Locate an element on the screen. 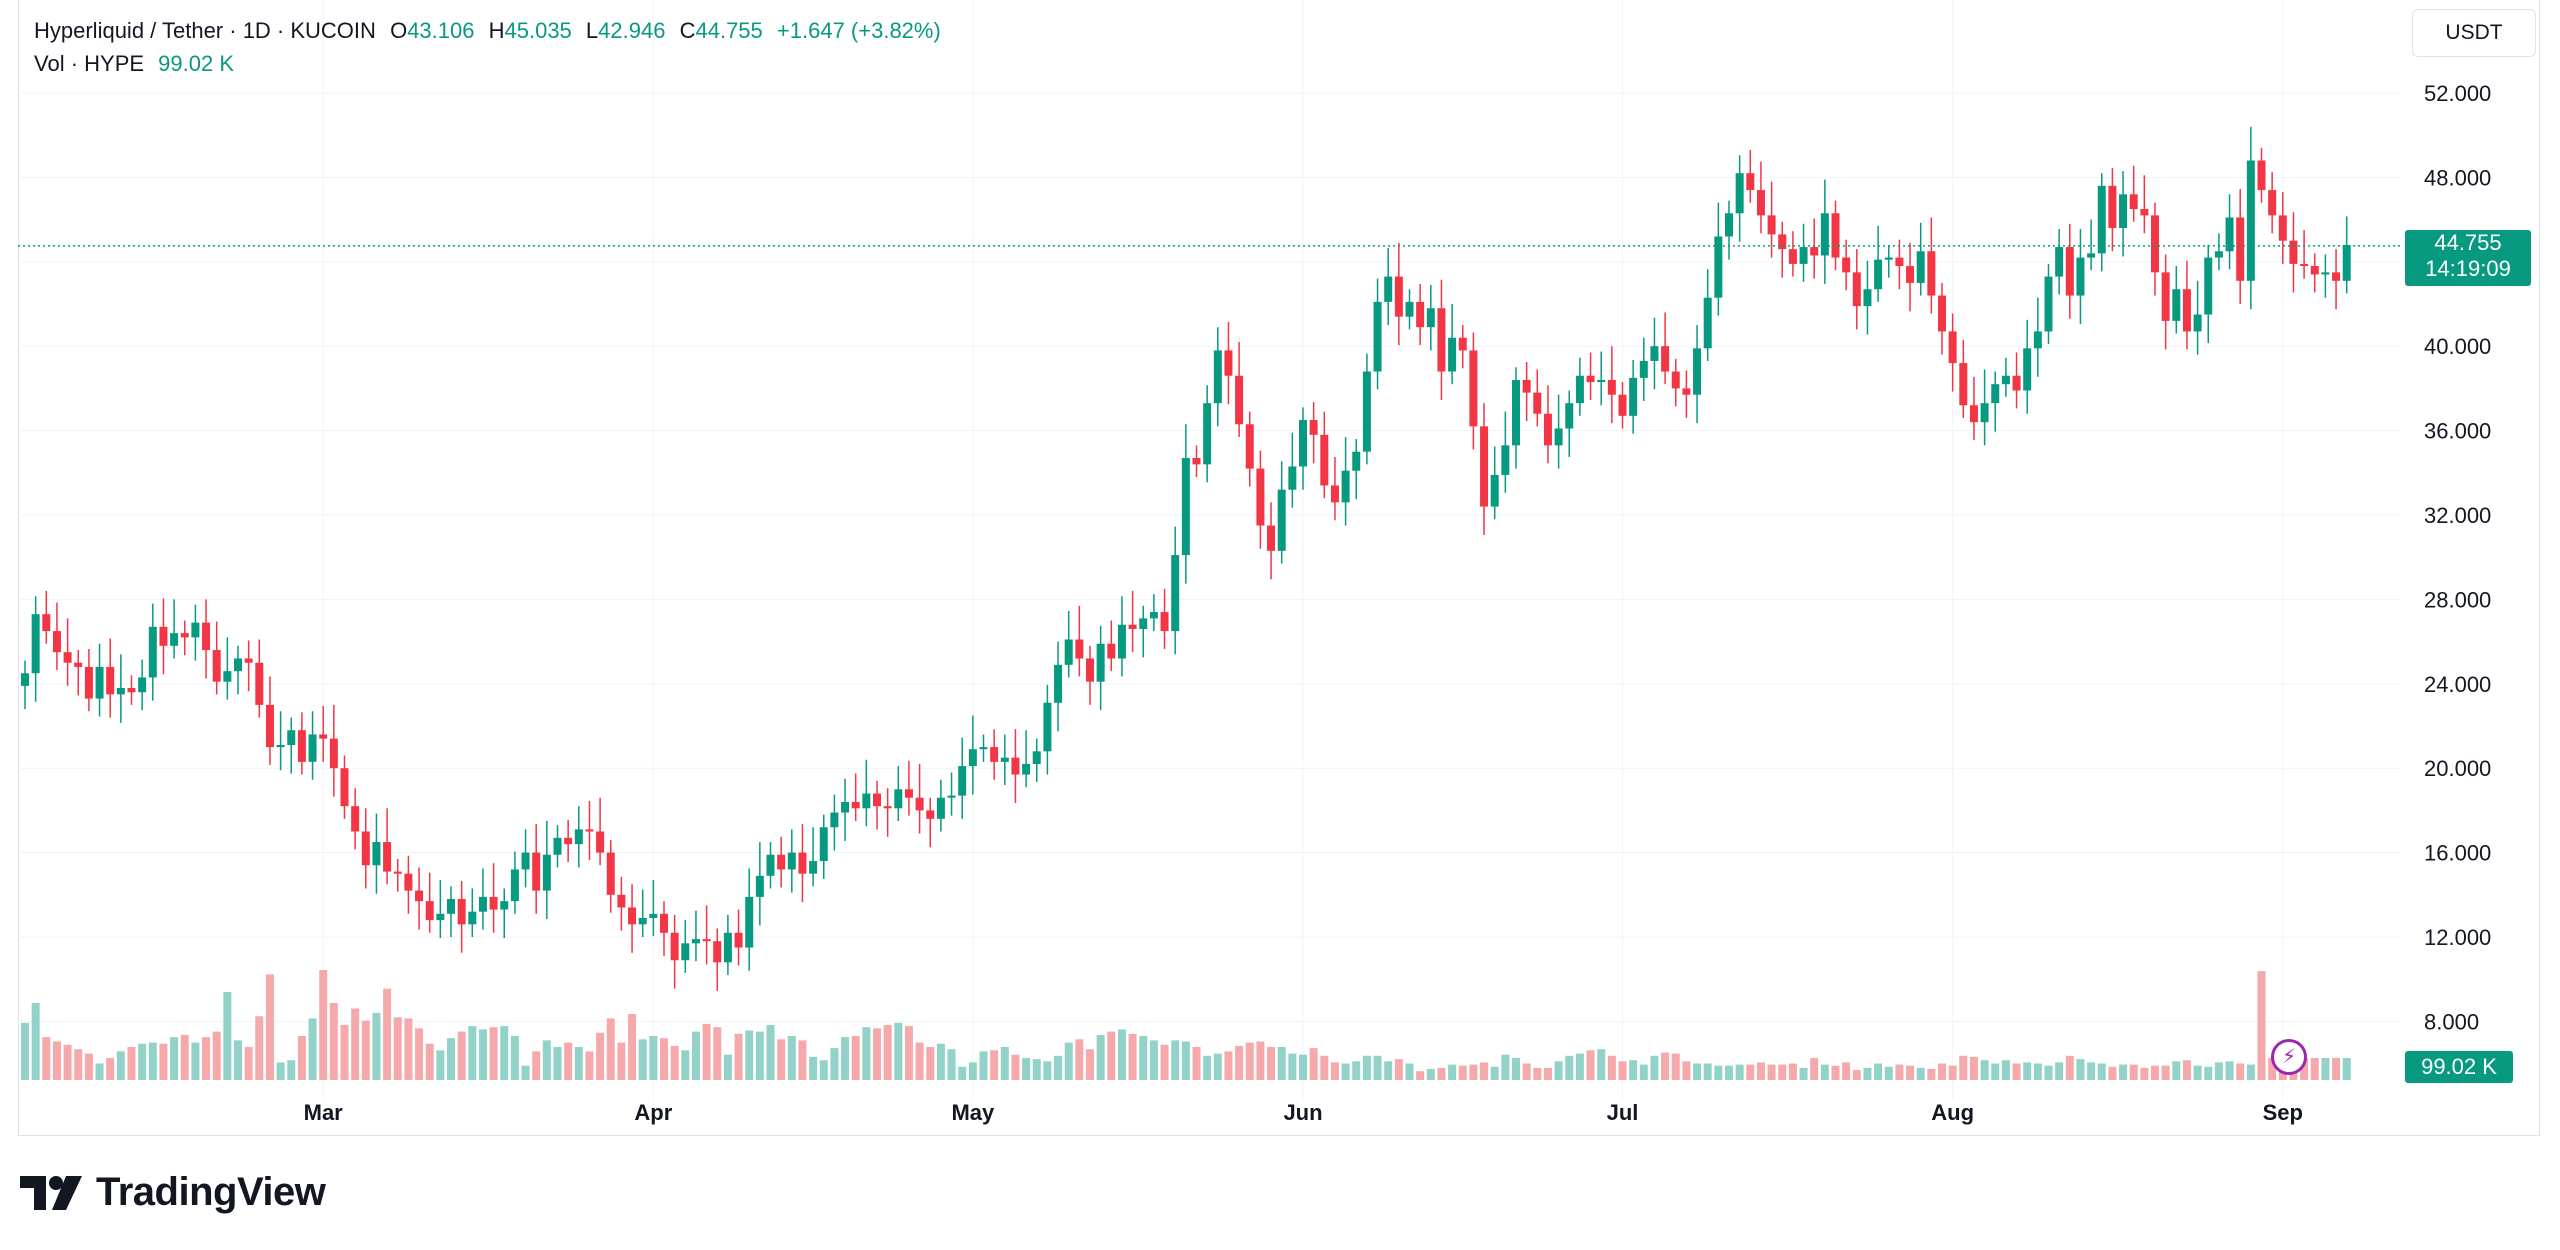 Image resolution: width=2560 pixels, height=1250 pixels. lightning-icon: ⚡ is located at coordinates (2289, 1057).